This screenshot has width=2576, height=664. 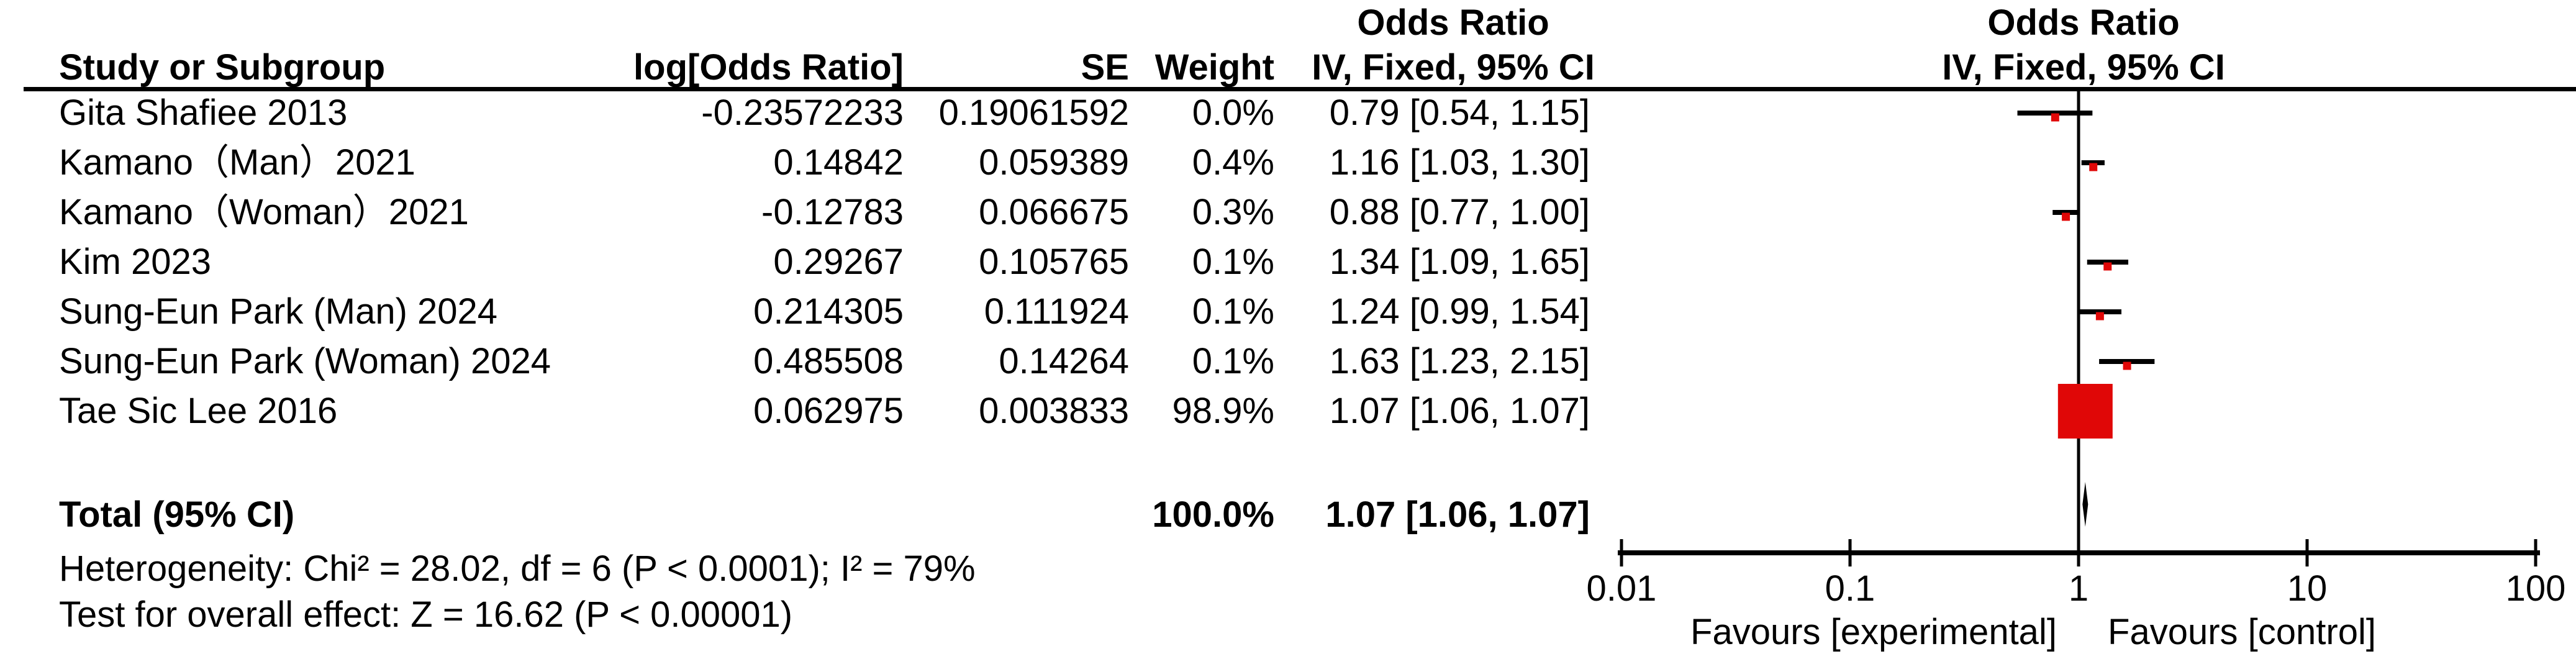 What do you see at coordinates (135, 262) in the screenshot?
I see `study-label: Kim 2023` at bounding box center [135, 262].